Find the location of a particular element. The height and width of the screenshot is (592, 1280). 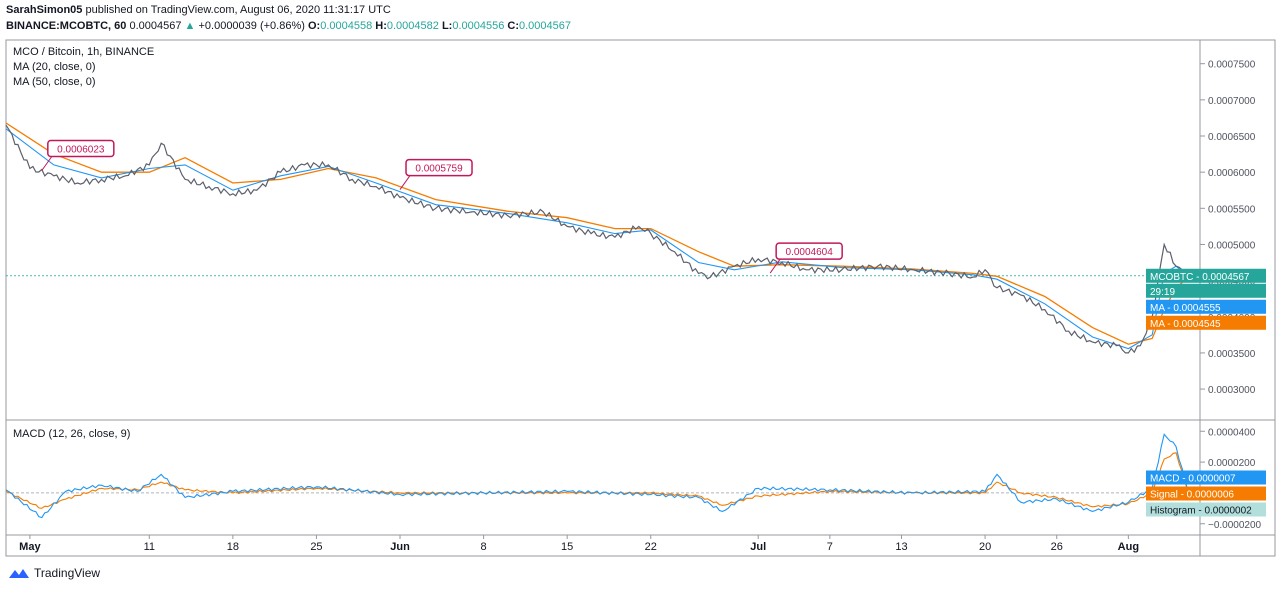

last-price-label-bg is located at coordinates (1206, 275).